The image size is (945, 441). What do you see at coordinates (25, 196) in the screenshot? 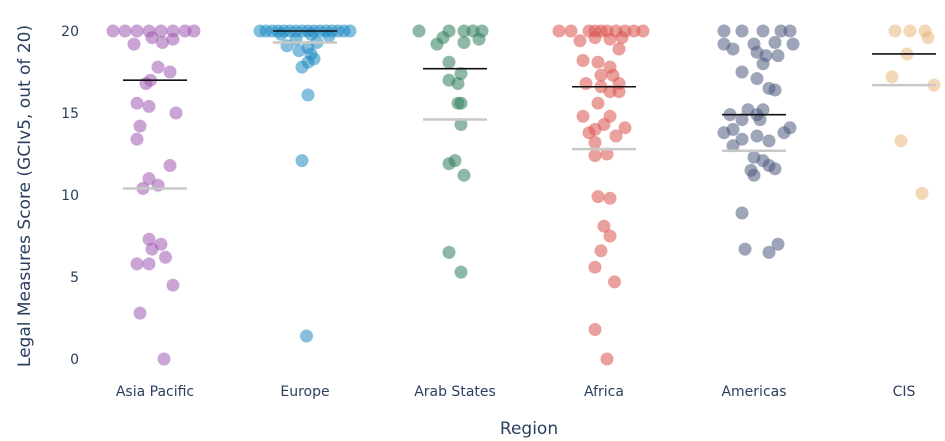
I see `y-axis-title: Legal Measures Score (GCIv5, out of 20)` at bounding box center [25, 196].